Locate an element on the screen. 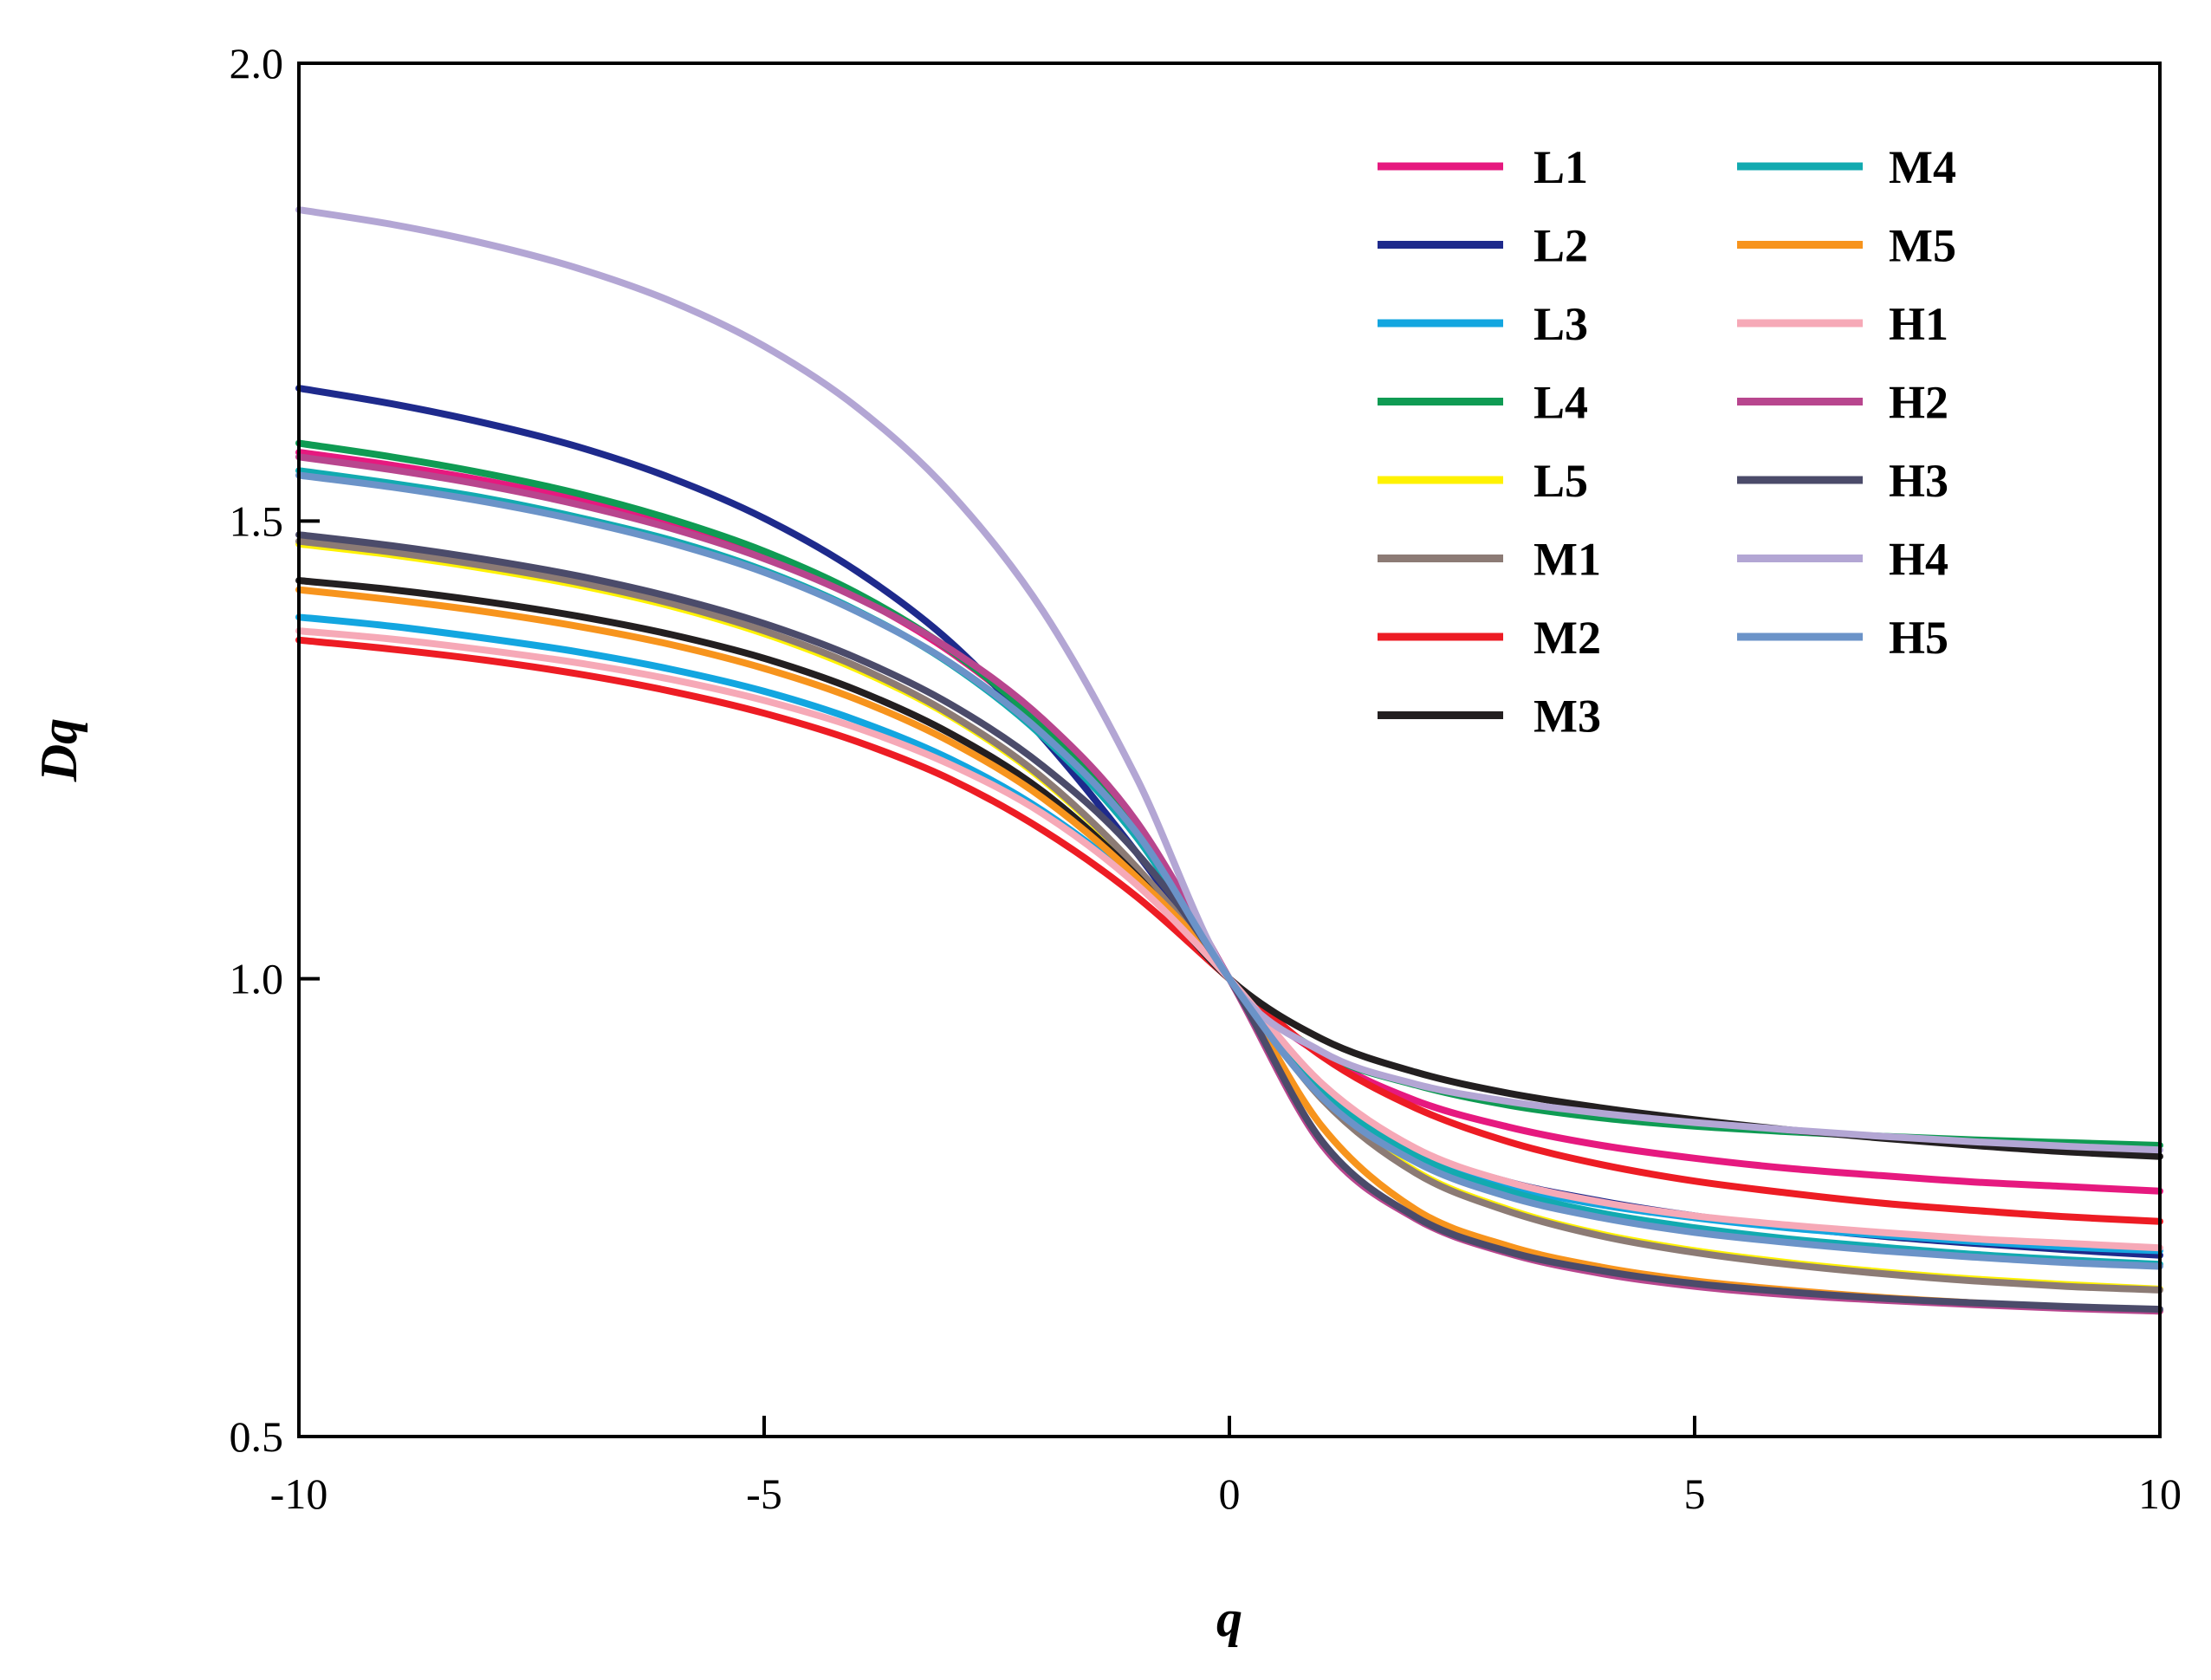 Image resolution: width=2211 pixels, height=1680 pixels. legend-label-m2: M2 is located at coordinates (1567, 638).